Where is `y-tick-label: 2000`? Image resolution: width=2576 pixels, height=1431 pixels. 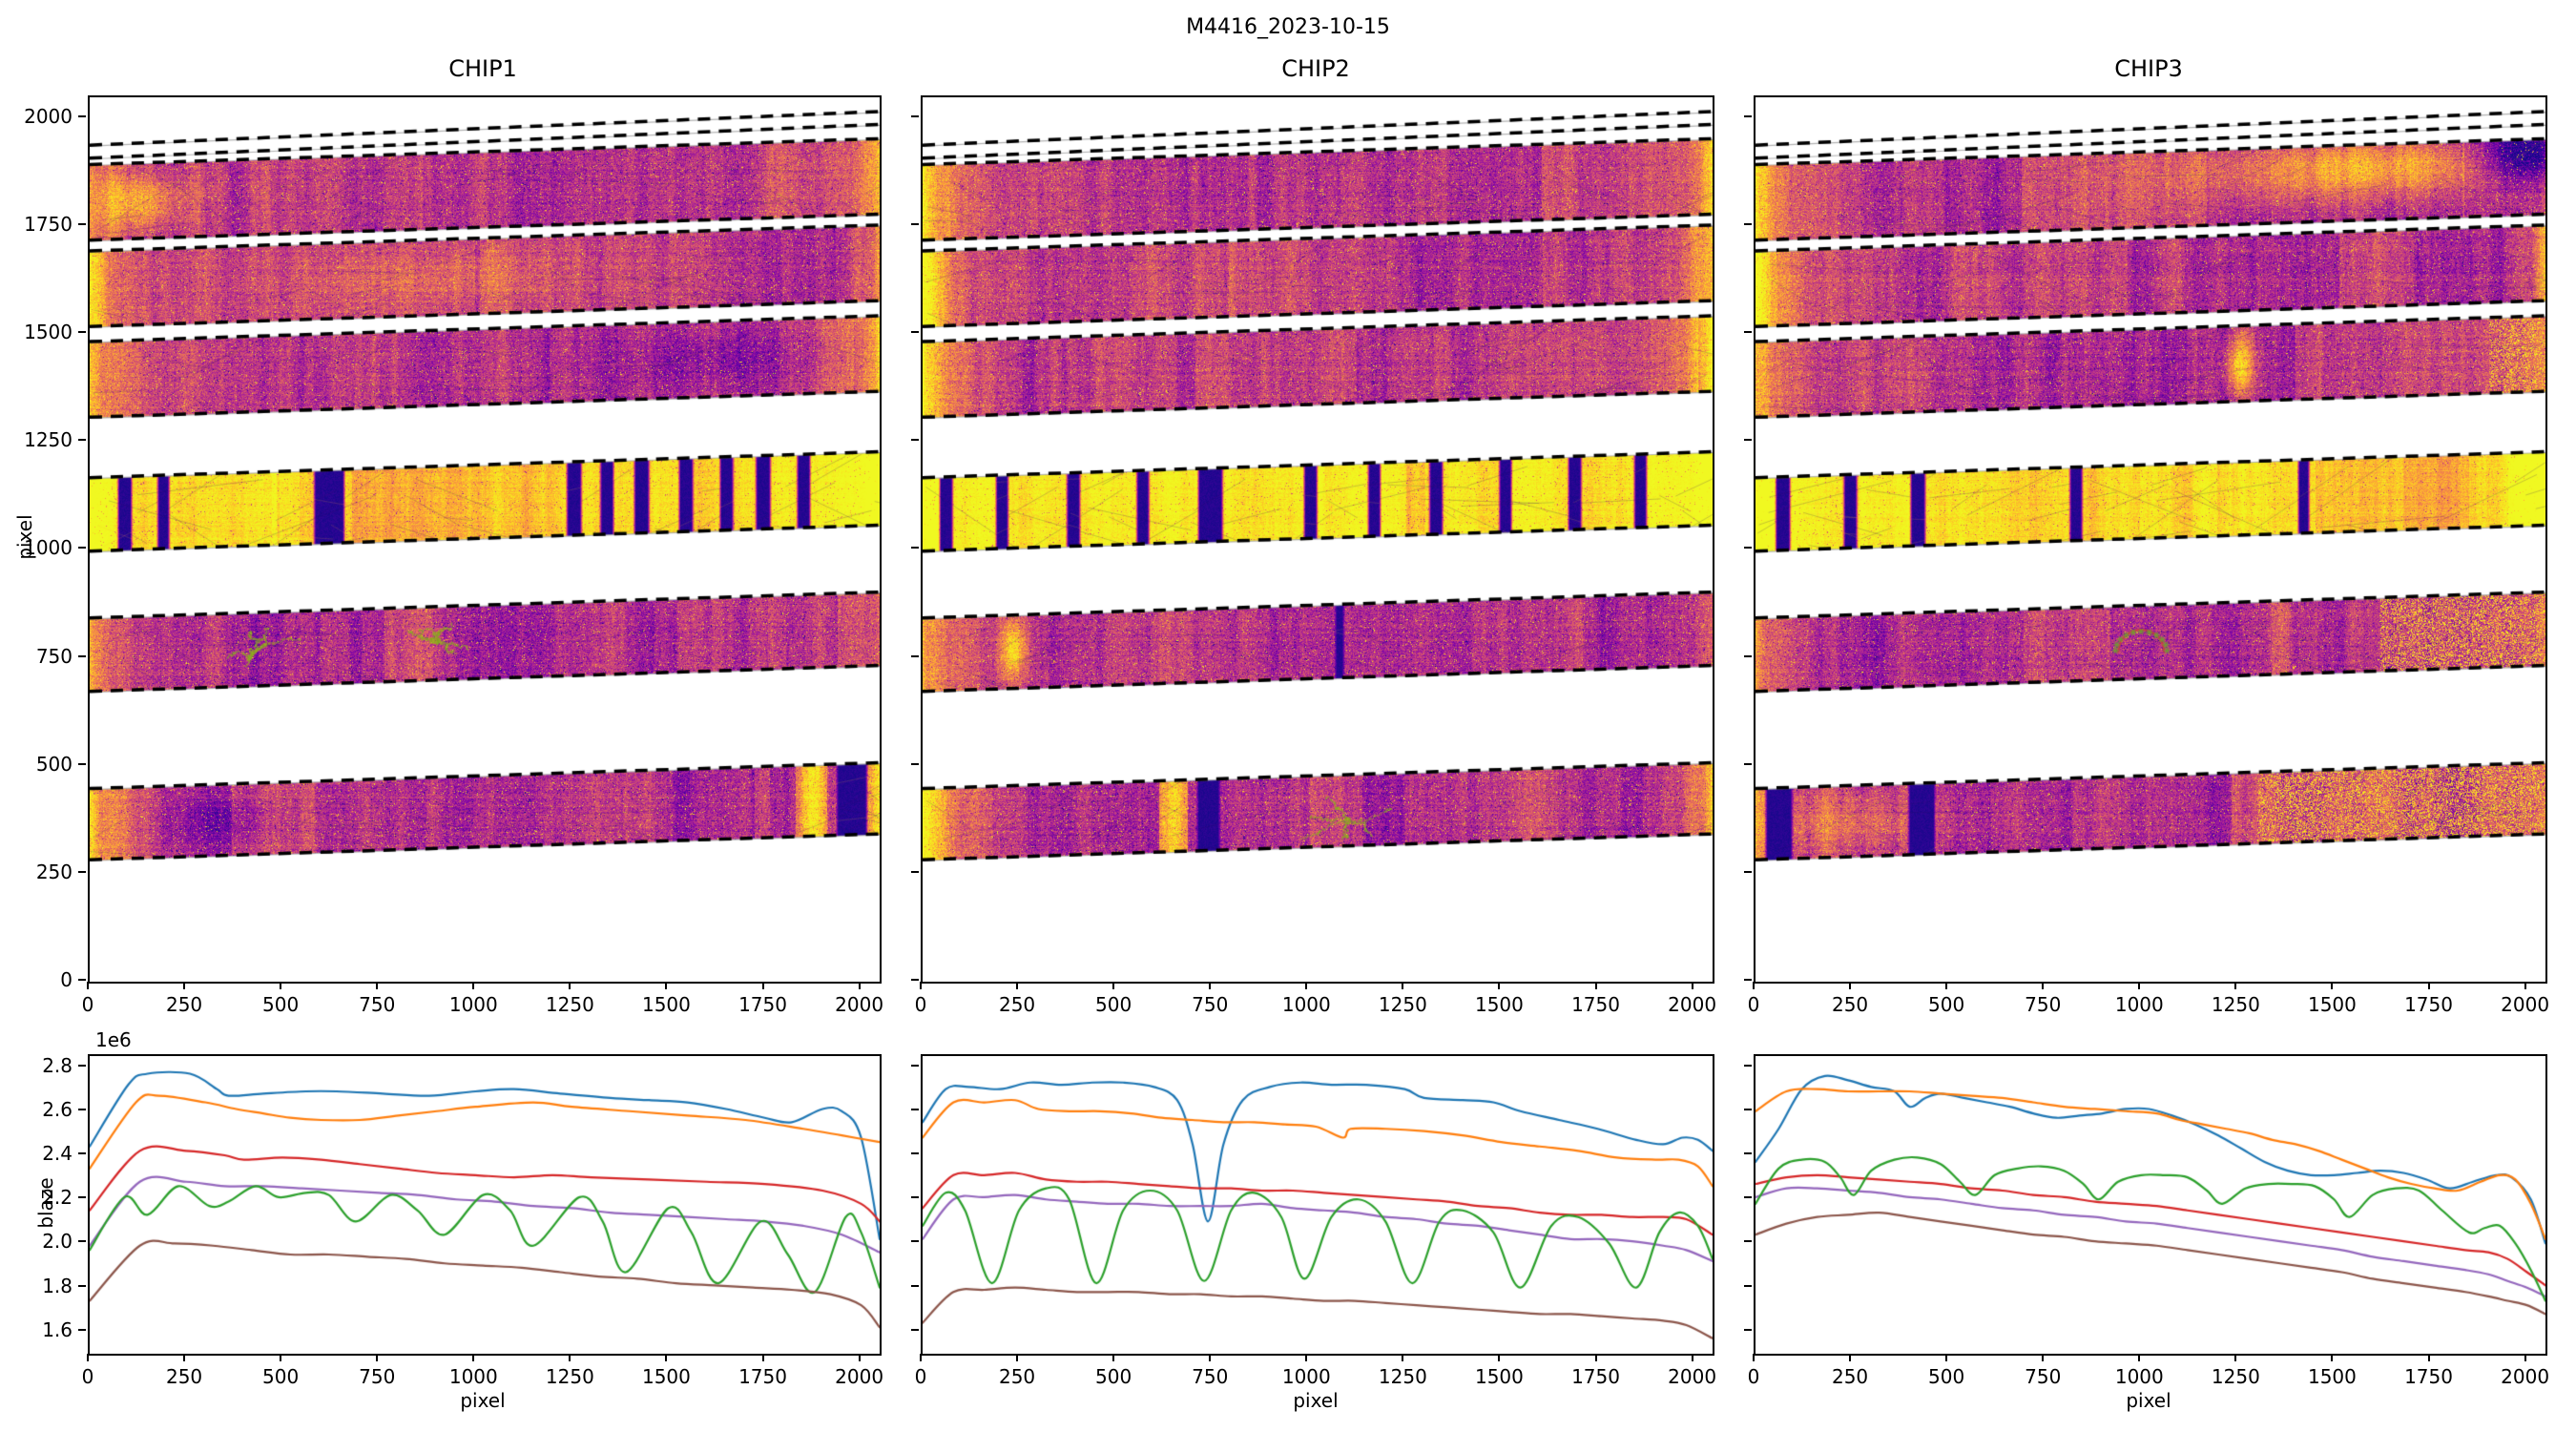
y-tick-label: 2000 is located at coordinates (48, 116).